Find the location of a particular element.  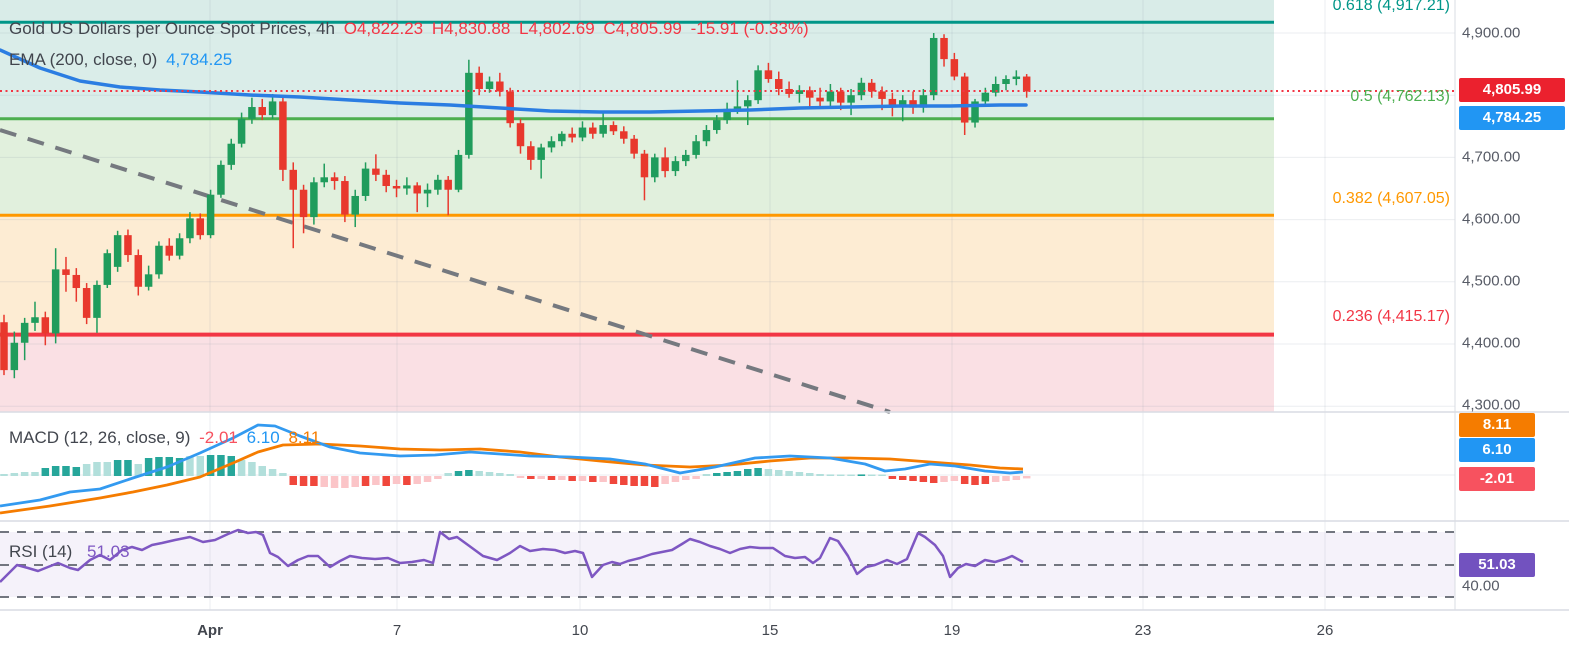

time-axis-label-19: 19 is located at coordinates (952, 630).